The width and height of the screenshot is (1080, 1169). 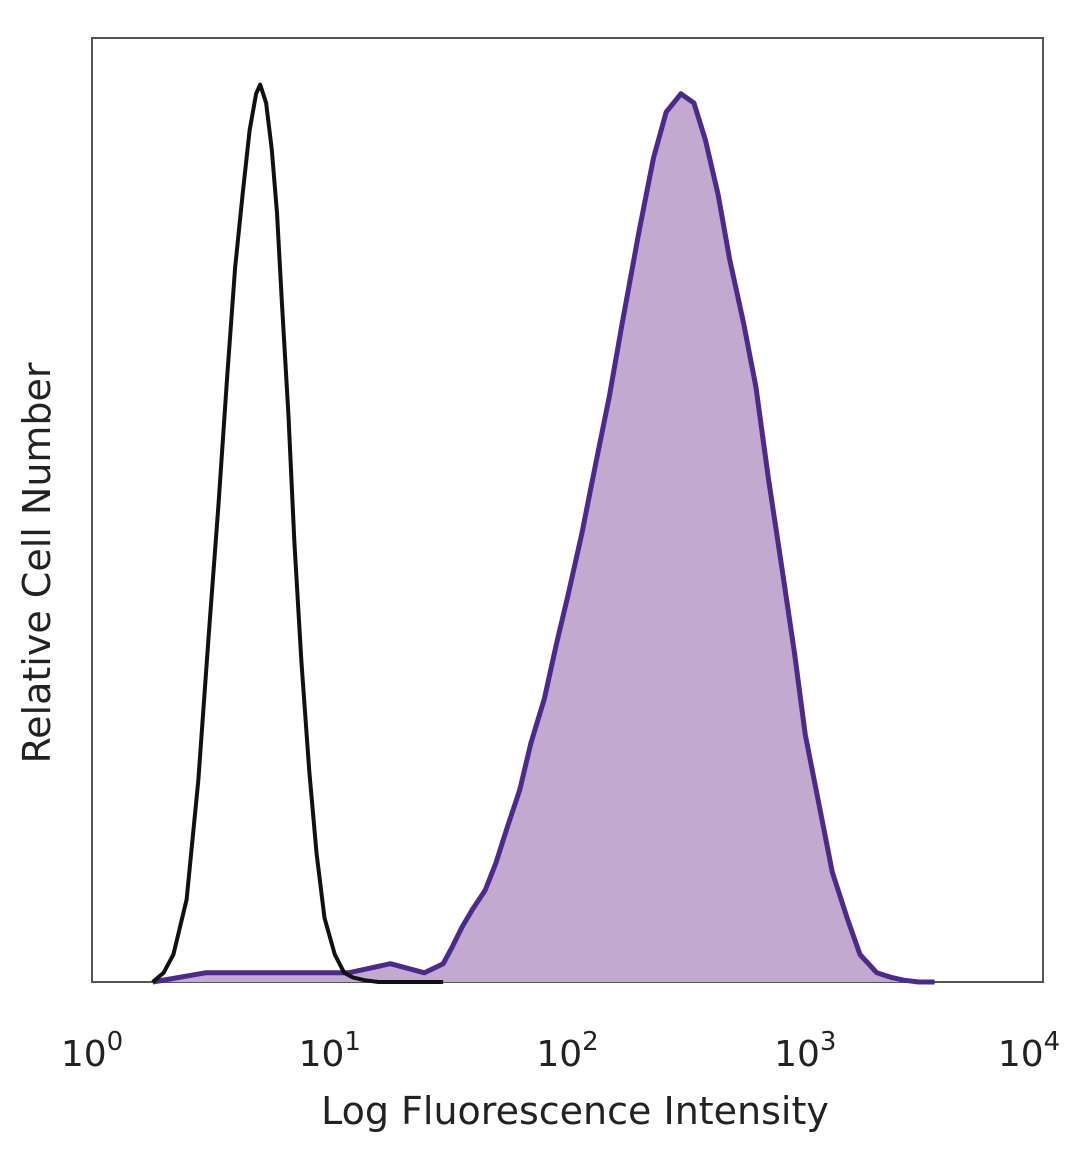 I want to click on x-tick-exponent: 3, so click(x=828, y=1042).